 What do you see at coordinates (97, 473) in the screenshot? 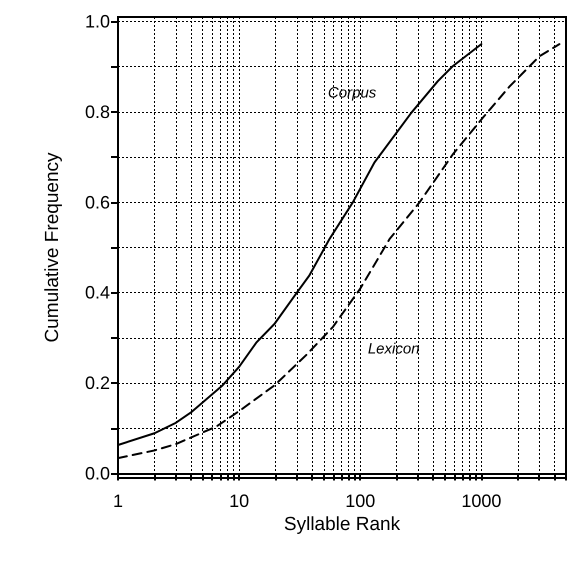
I see `y-tick-label: 0.0` at bounding box center [97, 473].